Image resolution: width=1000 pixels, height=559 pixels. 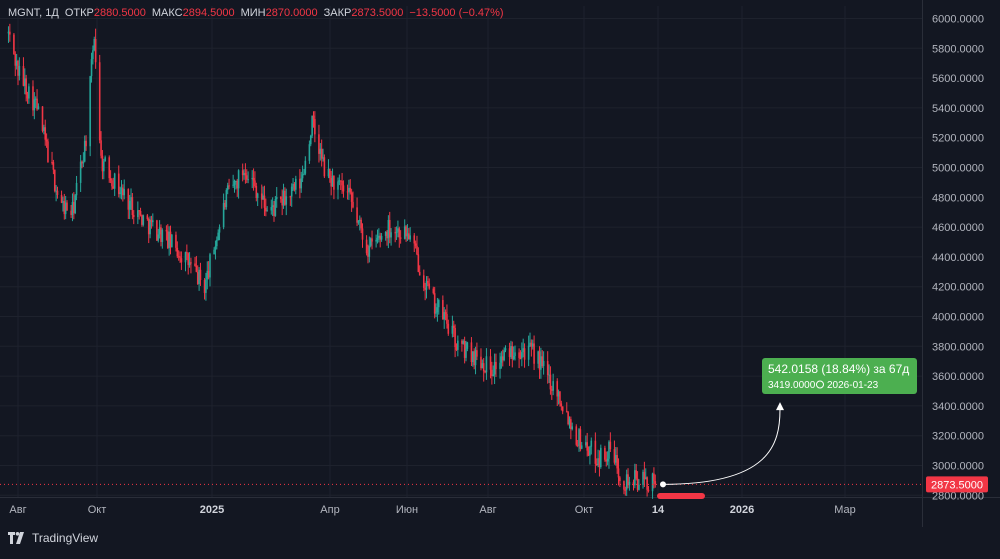 I want to click on price-tick-label: 4600.0000, so click(x=958, y=228).